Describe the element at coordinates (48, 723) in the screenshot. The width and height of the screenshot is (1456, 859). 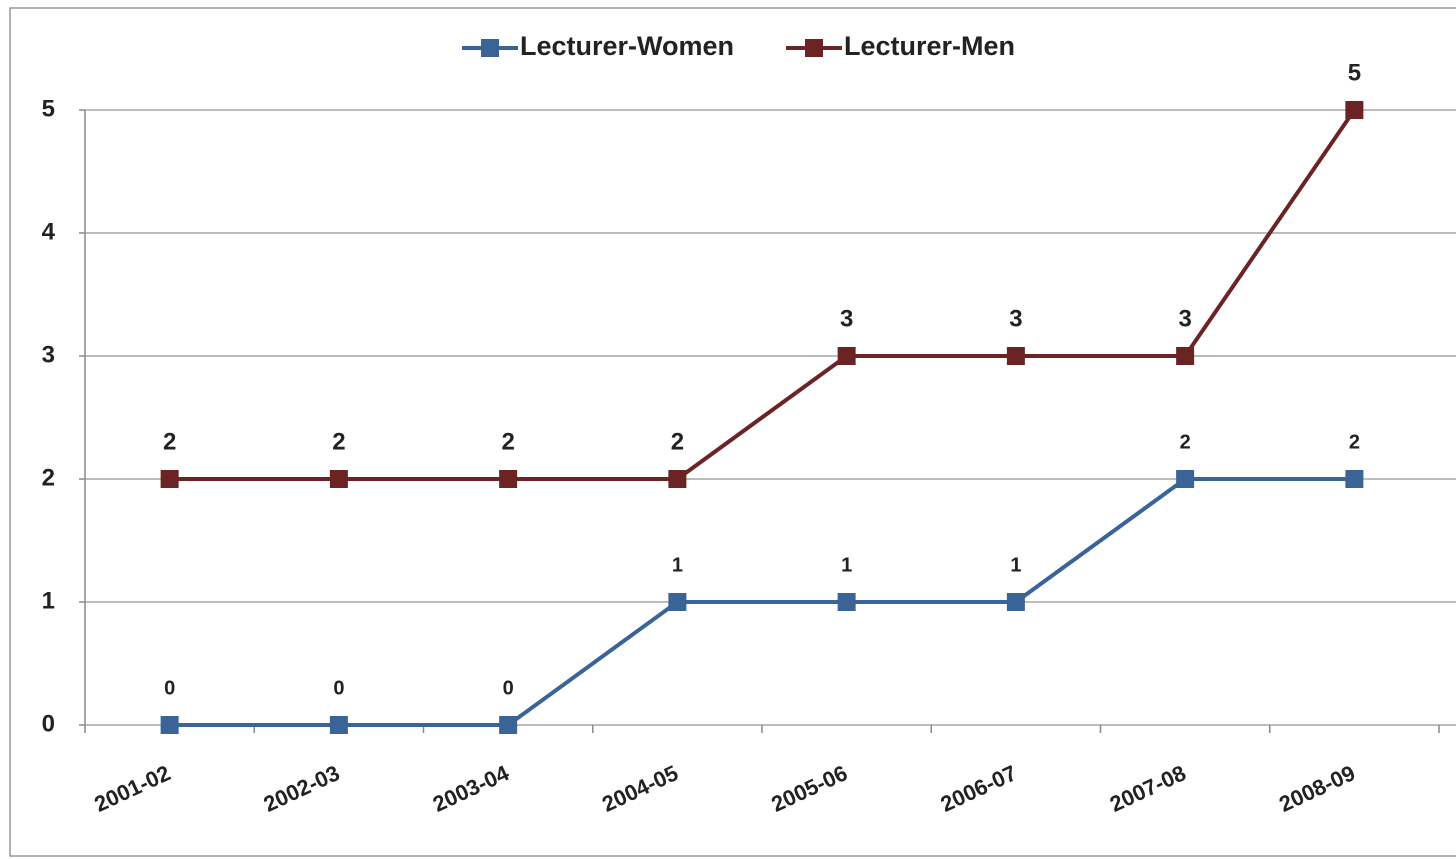
I see `y-tick-label: 0` at that location.